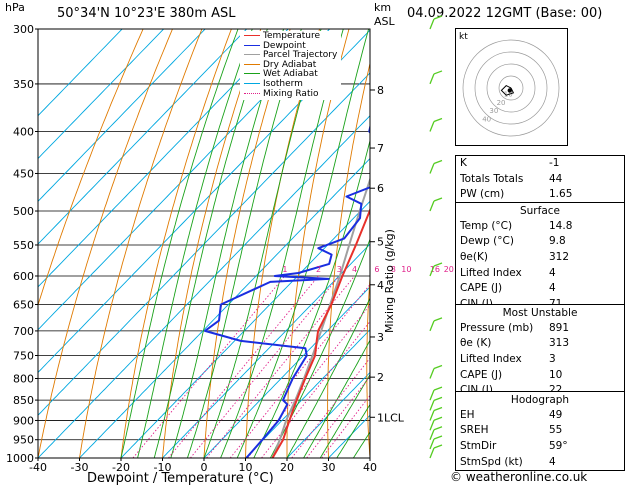  What do you see at coordinates (163, 467) in the screenshot?
I see `temperature-tick-label: -10` at bounding box center [163, 467].